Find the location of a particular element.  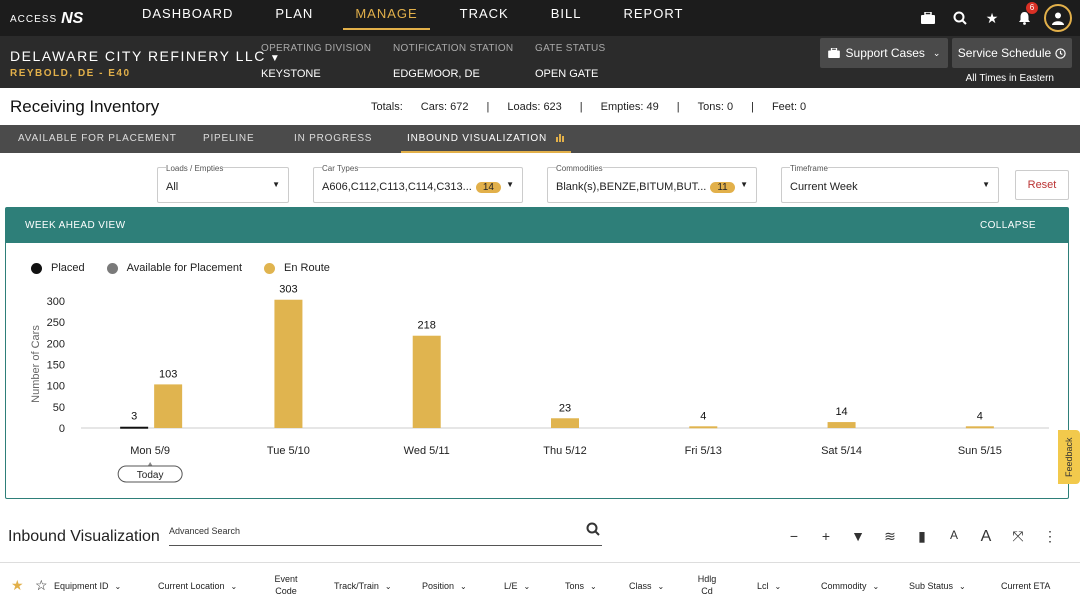

data-label: 4 is located at coordinates (980, 416).